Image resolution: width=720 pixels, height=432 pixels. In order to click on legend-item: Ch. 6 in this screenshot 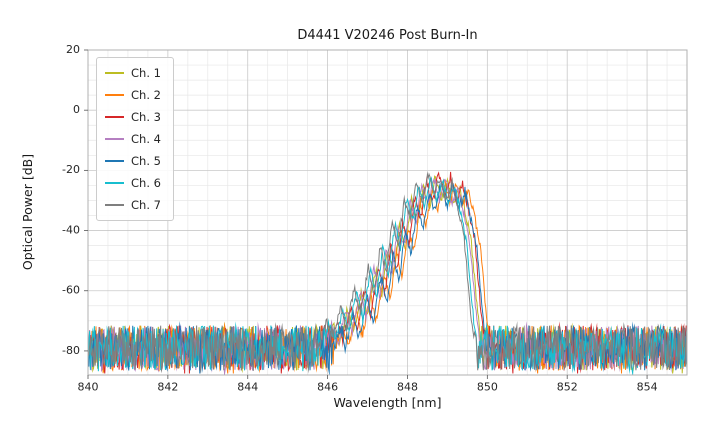, I will do `click(133, 183)`.